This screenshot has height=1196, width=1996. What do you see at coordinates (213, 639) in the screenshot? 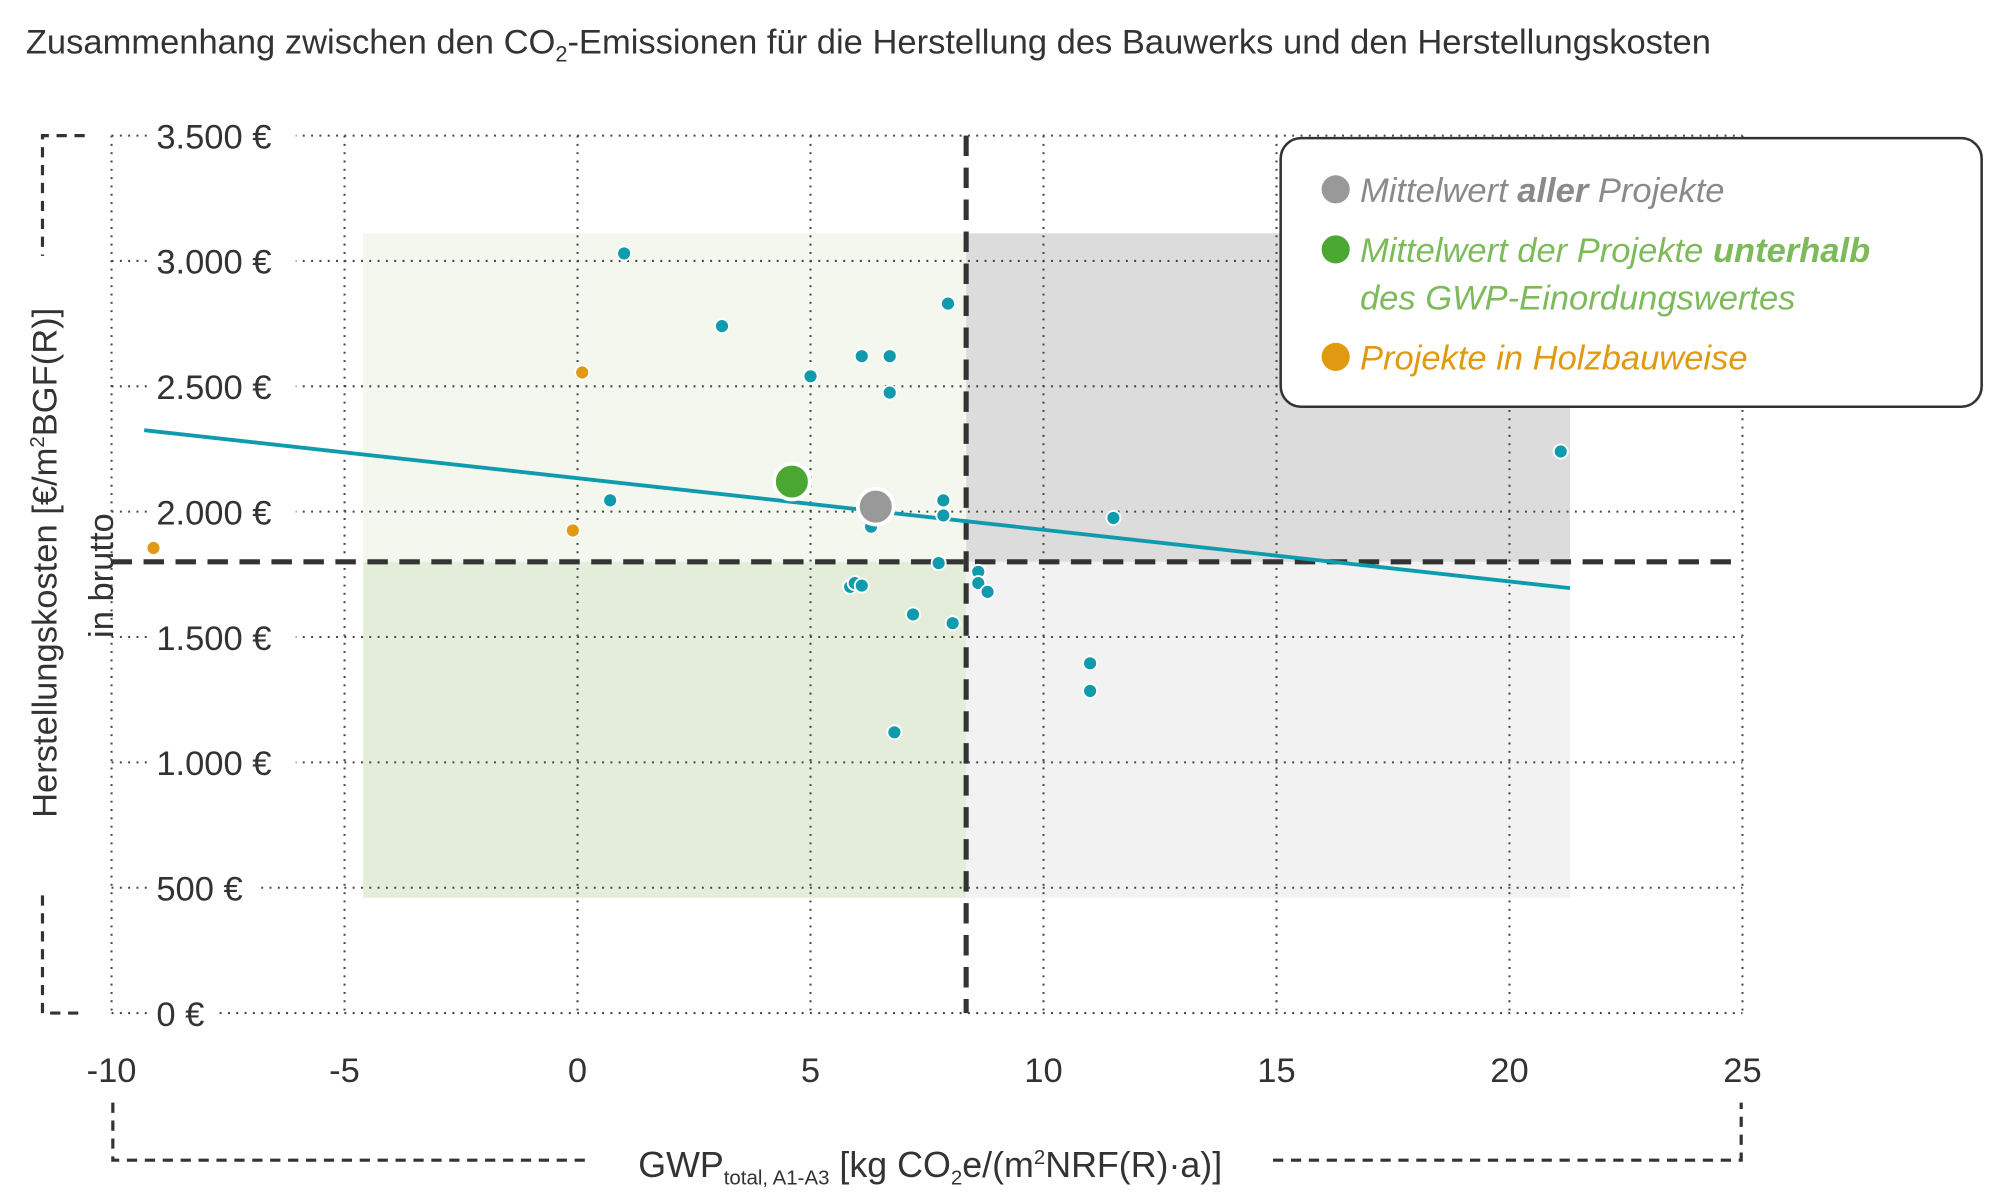
I see `y-tick-label: 1.500 €` at bounding box center [213, 639].